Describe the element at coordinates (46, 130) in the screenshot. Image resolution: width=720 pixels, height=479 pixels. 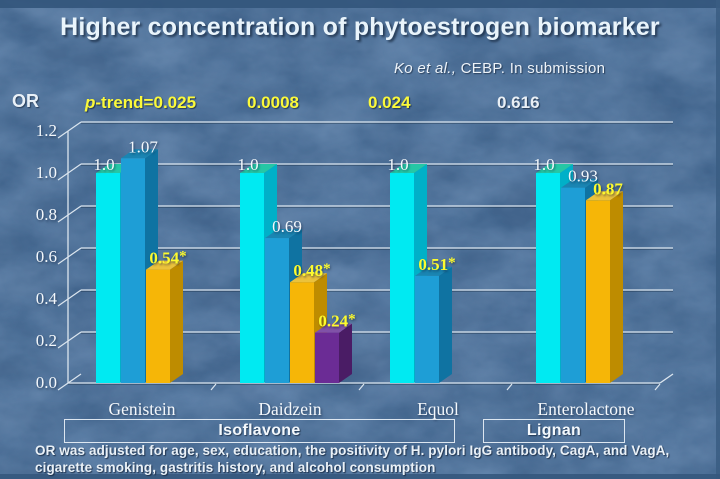
I see `y-tick-label: 1.2` at that location.